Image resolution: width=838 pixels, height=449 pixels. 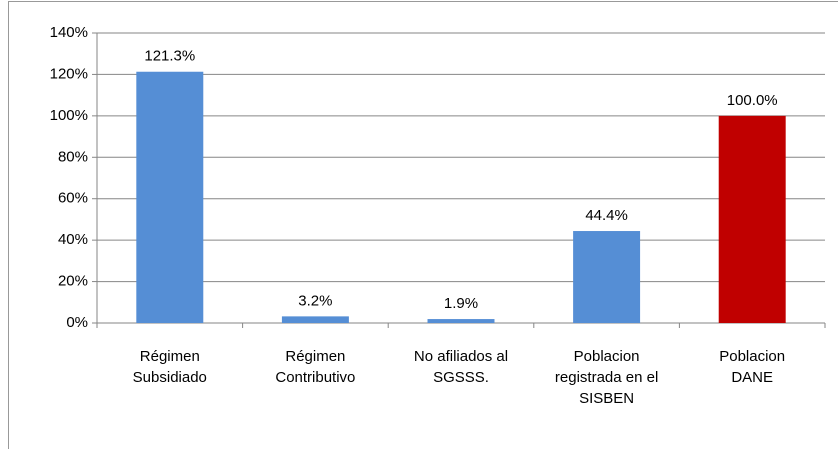 What do you see at coordinates (752, 367) in the screenshot?
I see `x-tick-label: Poblacion DANE` at bounding box center [752, 367].